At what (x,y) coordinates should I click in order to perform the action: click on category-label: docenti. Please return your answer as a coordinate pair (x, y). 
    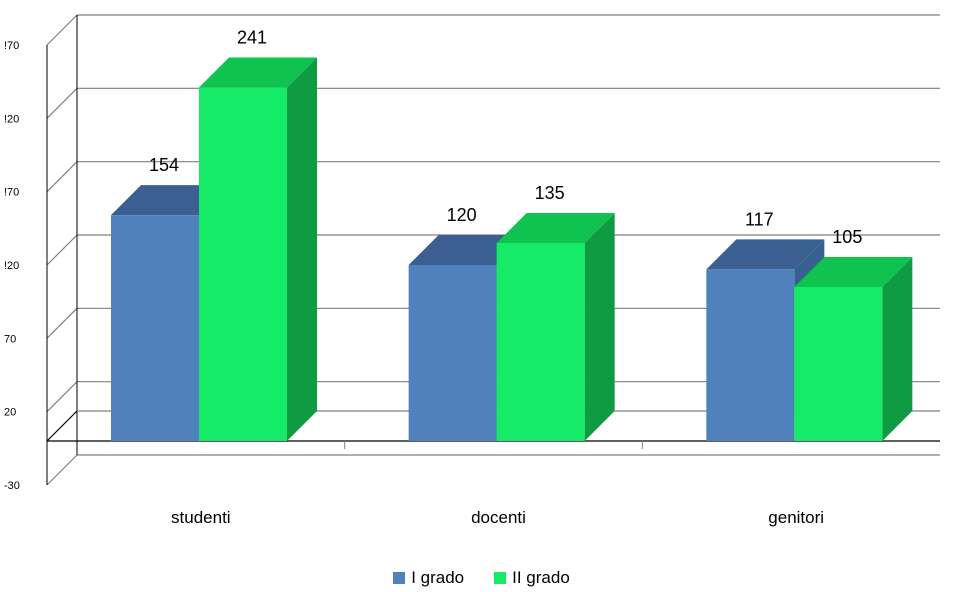
    Looking at the image, I should click on (498, 517).